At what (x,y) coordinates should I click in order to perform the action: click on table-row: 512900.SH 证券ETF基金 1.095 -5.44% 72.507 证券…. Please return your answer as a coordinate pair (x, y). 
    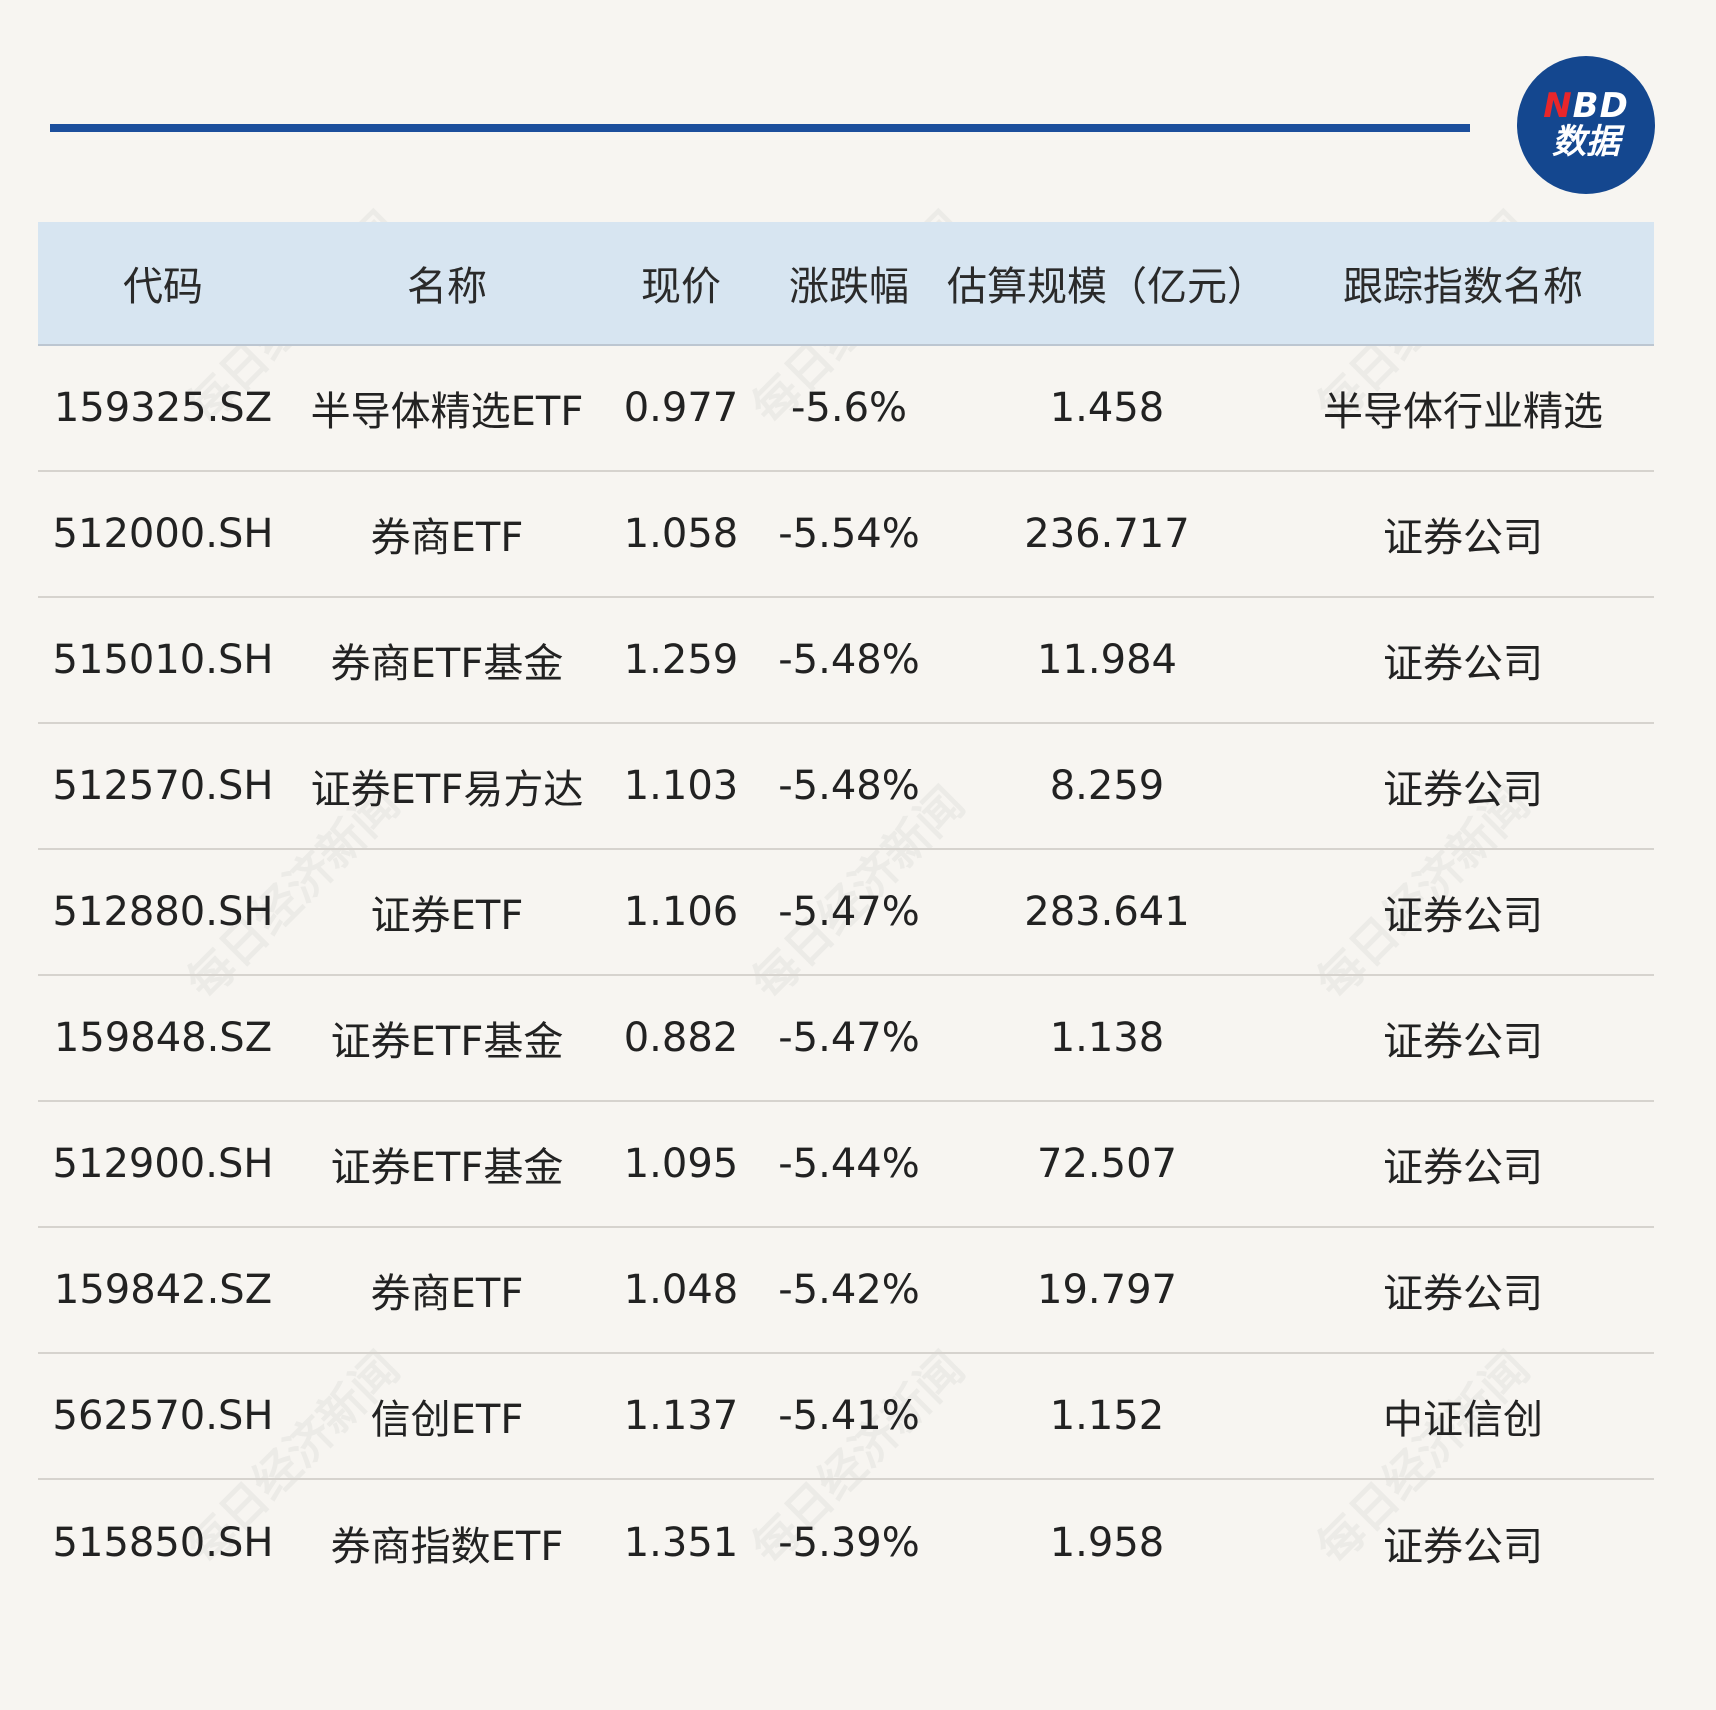
    Looking at the image, I should click on (846, 1165).